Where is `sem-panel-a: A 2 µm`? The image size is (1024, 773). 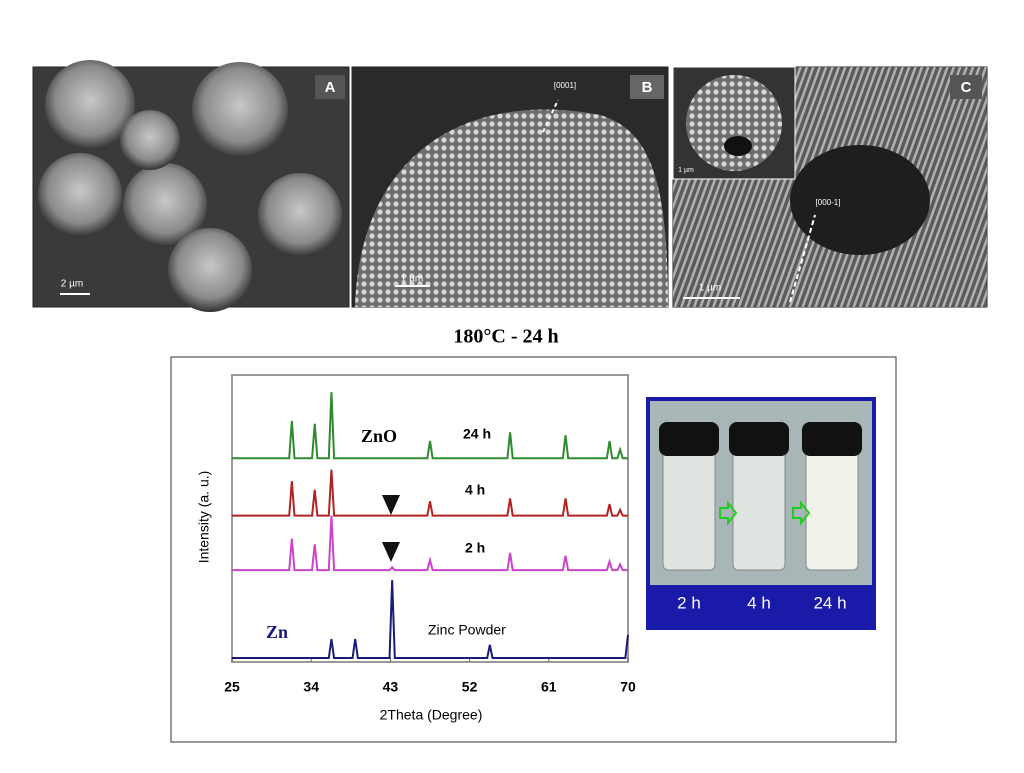
sem-panel-a: A 2 µm is located at coordinates (191, 186).